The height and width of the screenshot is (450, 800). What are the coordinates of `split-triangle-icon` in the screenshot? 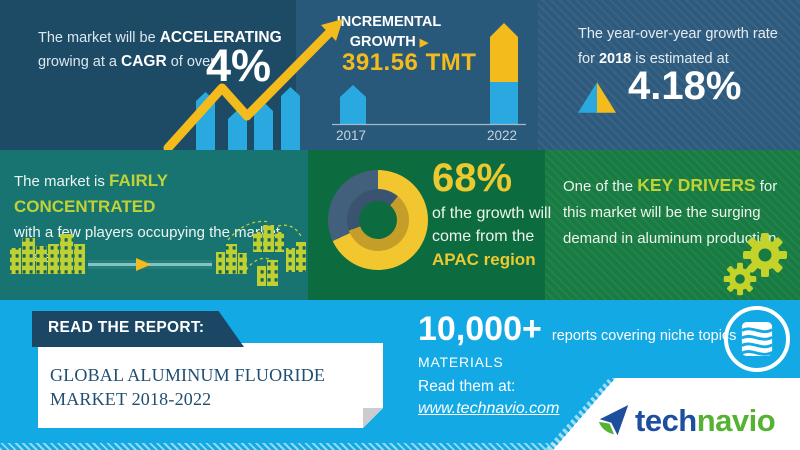 It's located at (597, 97).